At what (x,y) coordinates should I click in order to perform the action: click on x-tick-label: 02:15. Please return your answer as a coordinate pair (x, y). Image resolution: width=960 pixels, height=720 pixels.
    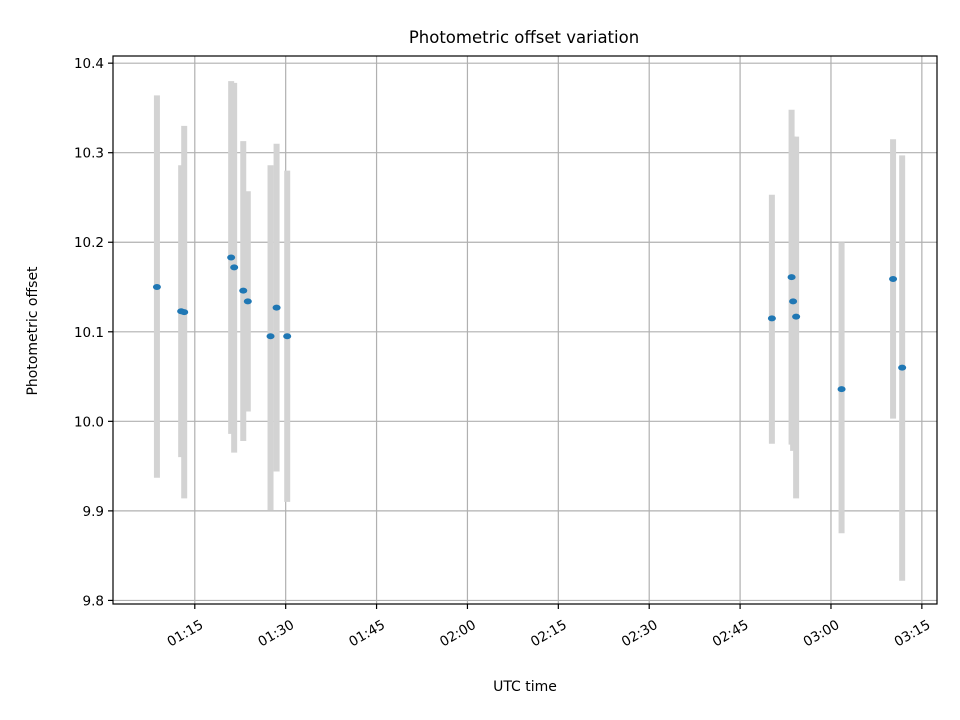
    Looking at the image, I should click on (549, 633).